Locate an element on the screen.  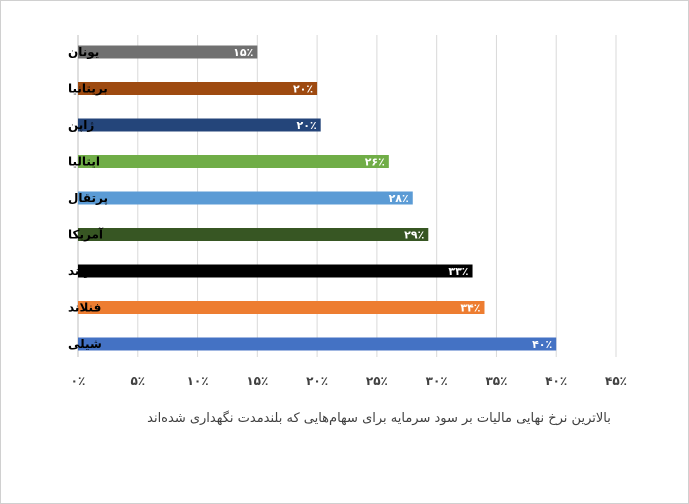
data-label: ۲۶٪ is located at coordinates (375, 162).